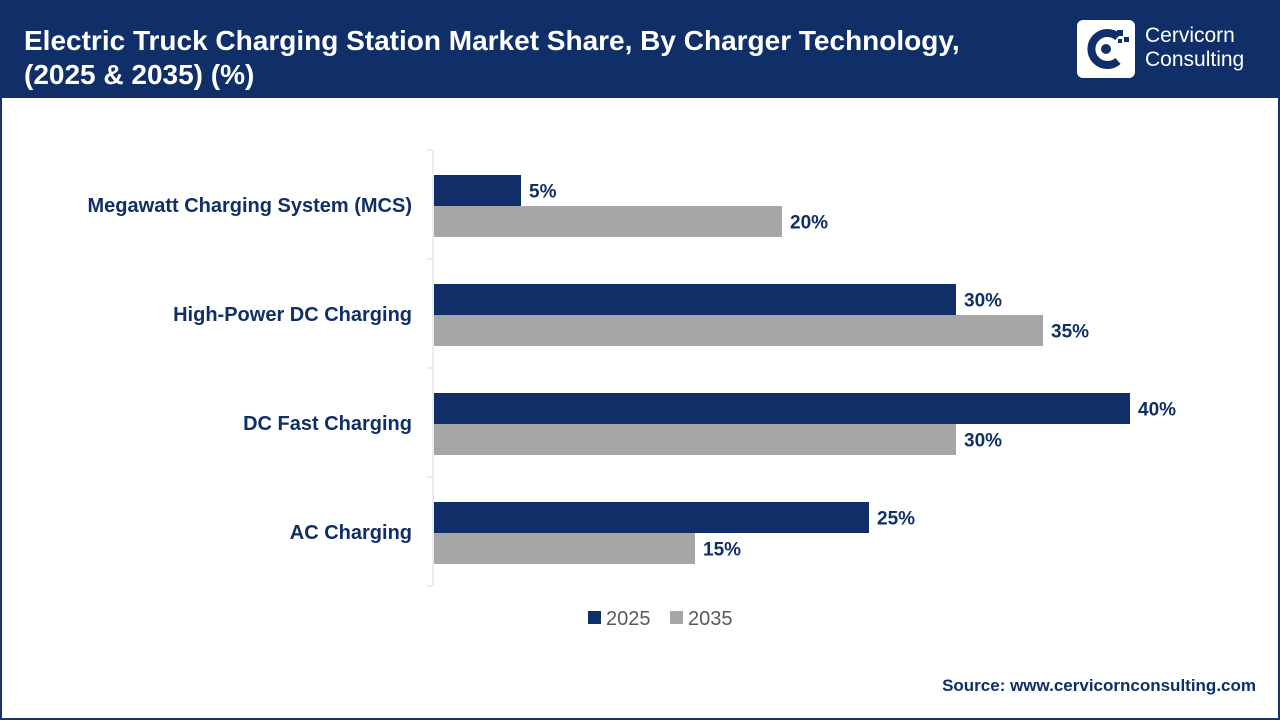 The width and height of the screenshot is (1280, 720). What do you see at coordinates (809, 223) in the screenshot?
I see `data-label: 20%` at bounding box center [809, 223].